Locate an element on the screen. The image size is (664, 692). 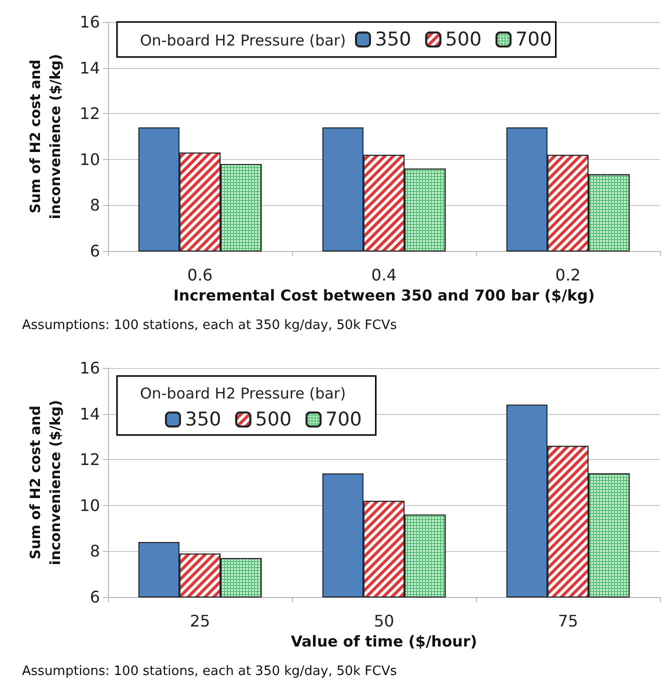
x-tick-label: 25 is located at coordinates (200, 621).